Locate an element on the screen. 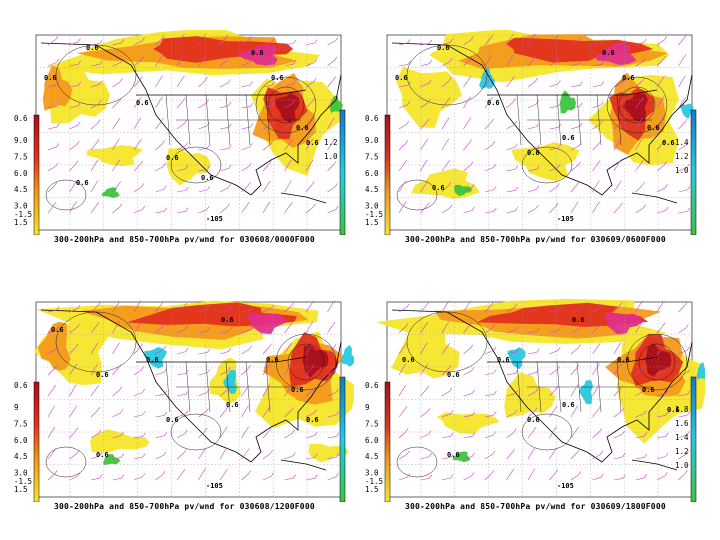 This screenshot has width=720, height=540. left-scale-tick: 3.0 is located at coordinates (372, 206).